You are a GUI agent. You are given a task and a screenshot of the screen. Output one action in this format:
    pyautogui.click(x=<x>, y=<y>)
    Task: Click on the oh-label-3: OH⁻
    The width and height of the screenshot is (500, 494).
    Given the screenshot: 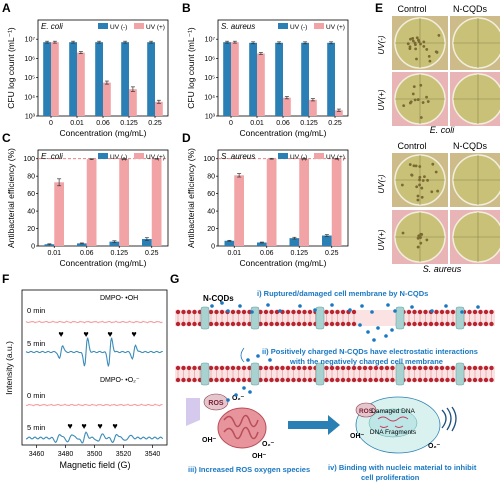 What is the action you would take?
    pyautogui.click(x=357, y=436)
    